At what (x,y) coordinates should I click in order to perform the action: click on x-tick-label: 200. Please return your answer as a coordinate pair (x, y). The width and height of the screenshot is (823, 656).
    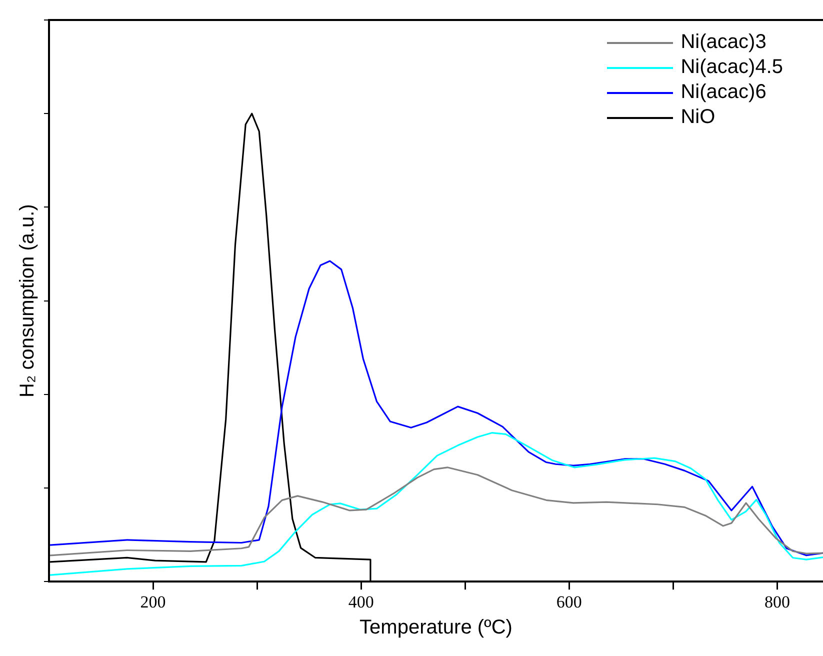
    Looking at the image, I should click on (153, 602).